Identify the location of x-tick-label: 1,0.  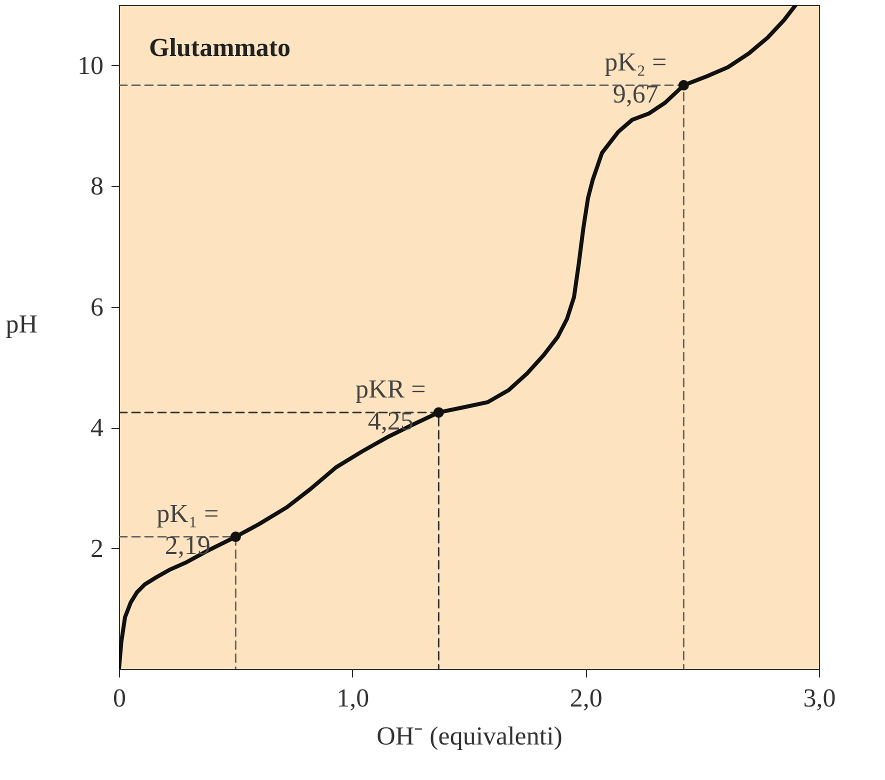
(353, 698).